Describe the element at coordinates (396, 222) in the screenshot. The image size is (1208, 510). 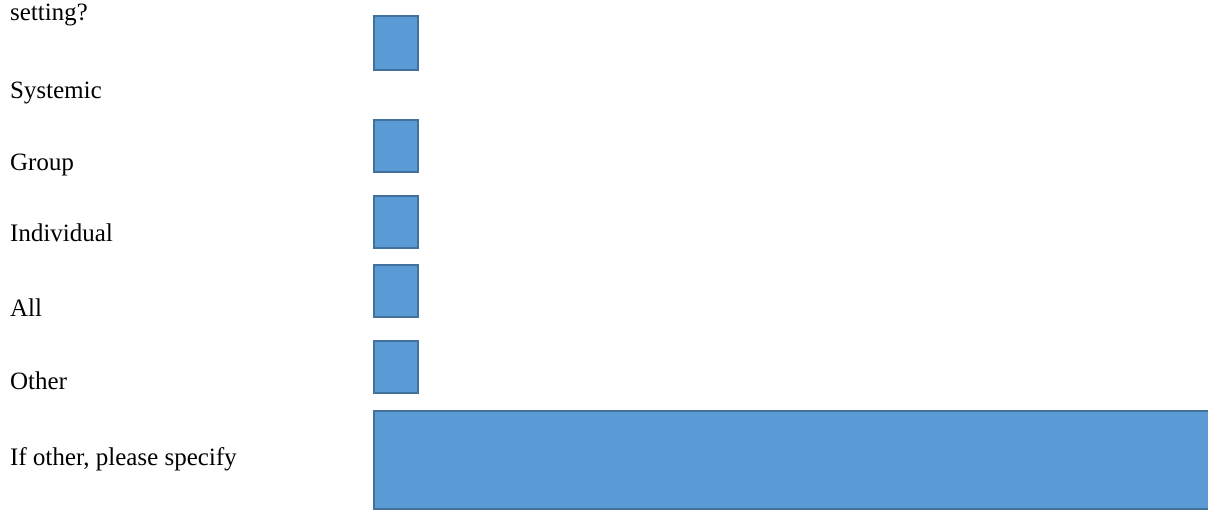
I see `checkbox-individual` at that location.